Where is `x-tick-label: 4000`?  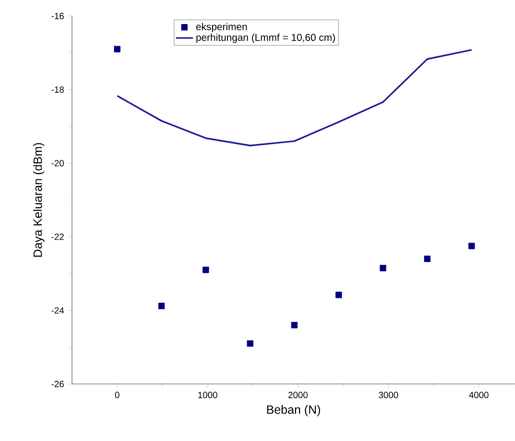
x-tick-label: 4000 is located at coordinates (478, 395).